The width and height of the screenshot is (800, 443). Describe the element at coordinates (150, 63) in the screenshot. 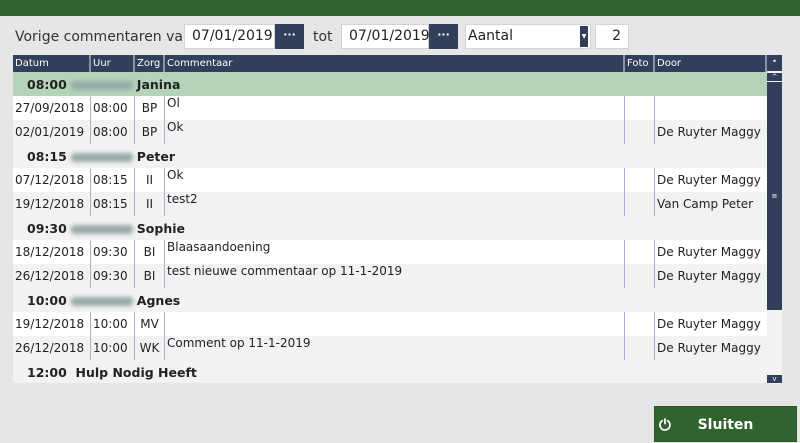

I see `column-header-zorg: Zorg` at that location.